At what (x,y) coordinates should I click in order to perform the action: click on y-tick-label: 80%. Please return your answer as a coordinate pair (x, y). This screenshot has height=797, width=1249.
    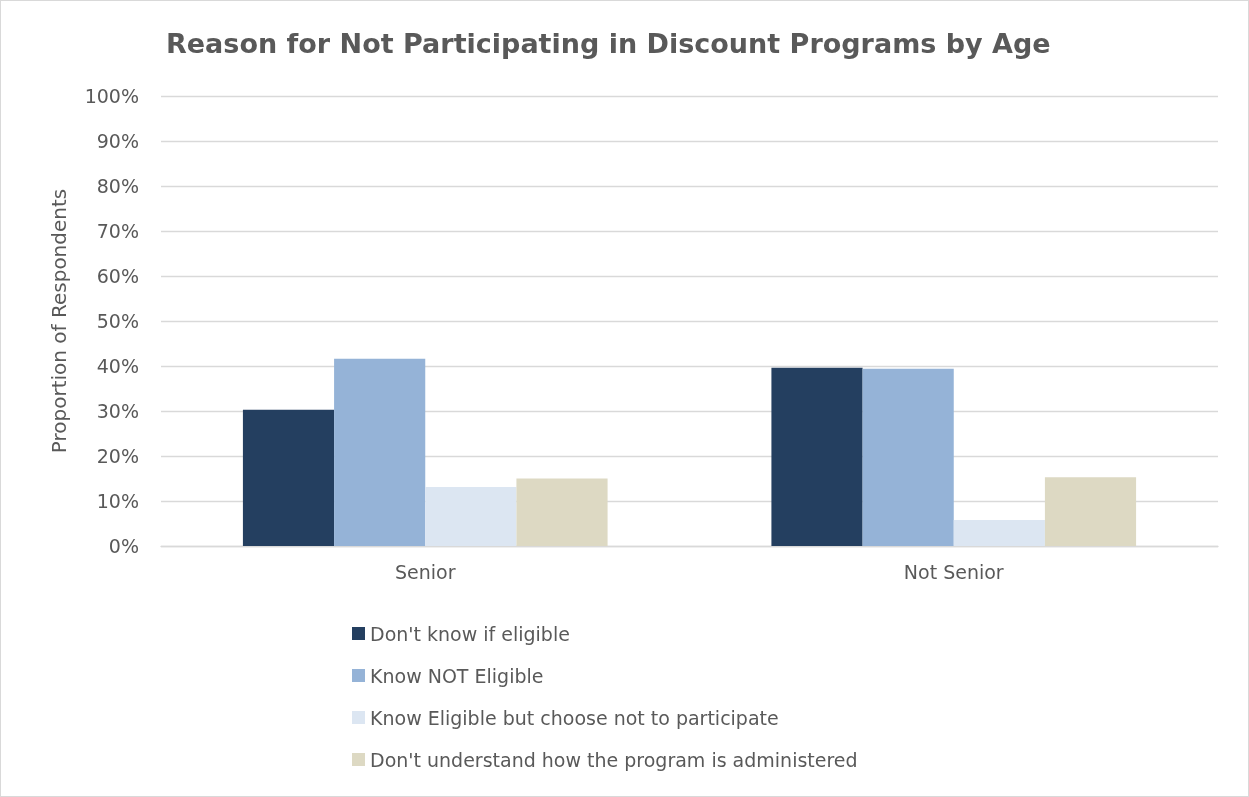
    Looking at the image, I should click on (117, 186).